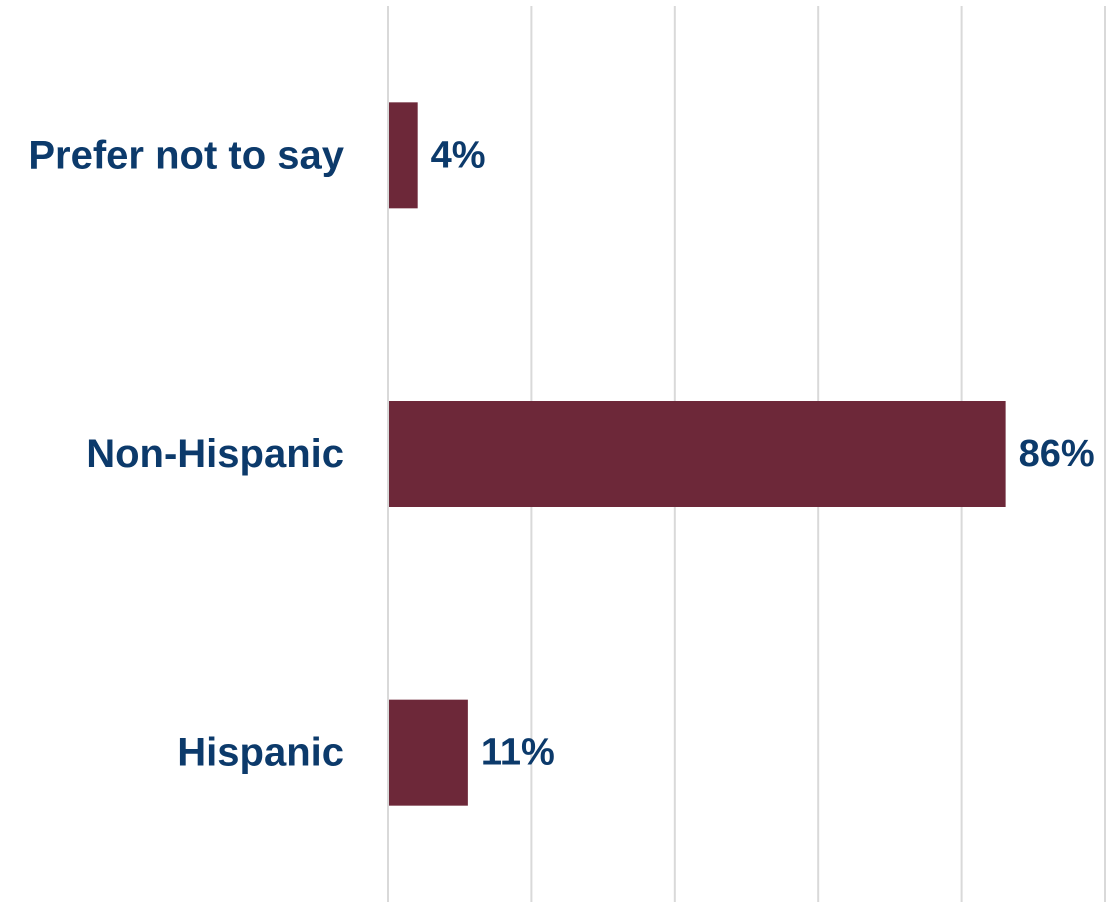 This screenshot has width=1107, height=905. What do you see at coordinates (518, 753) in the screenshot?
I see `value-label-2: 11%` at bounding box center [518, 753].